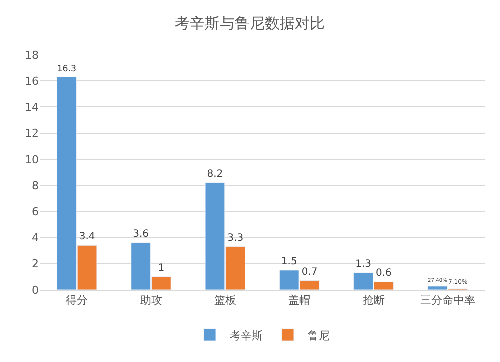  What do you see at coordinates (151, 301) in the screenshot?
I see `x-tick-label: 助攻` at bounding box center [151, 301].